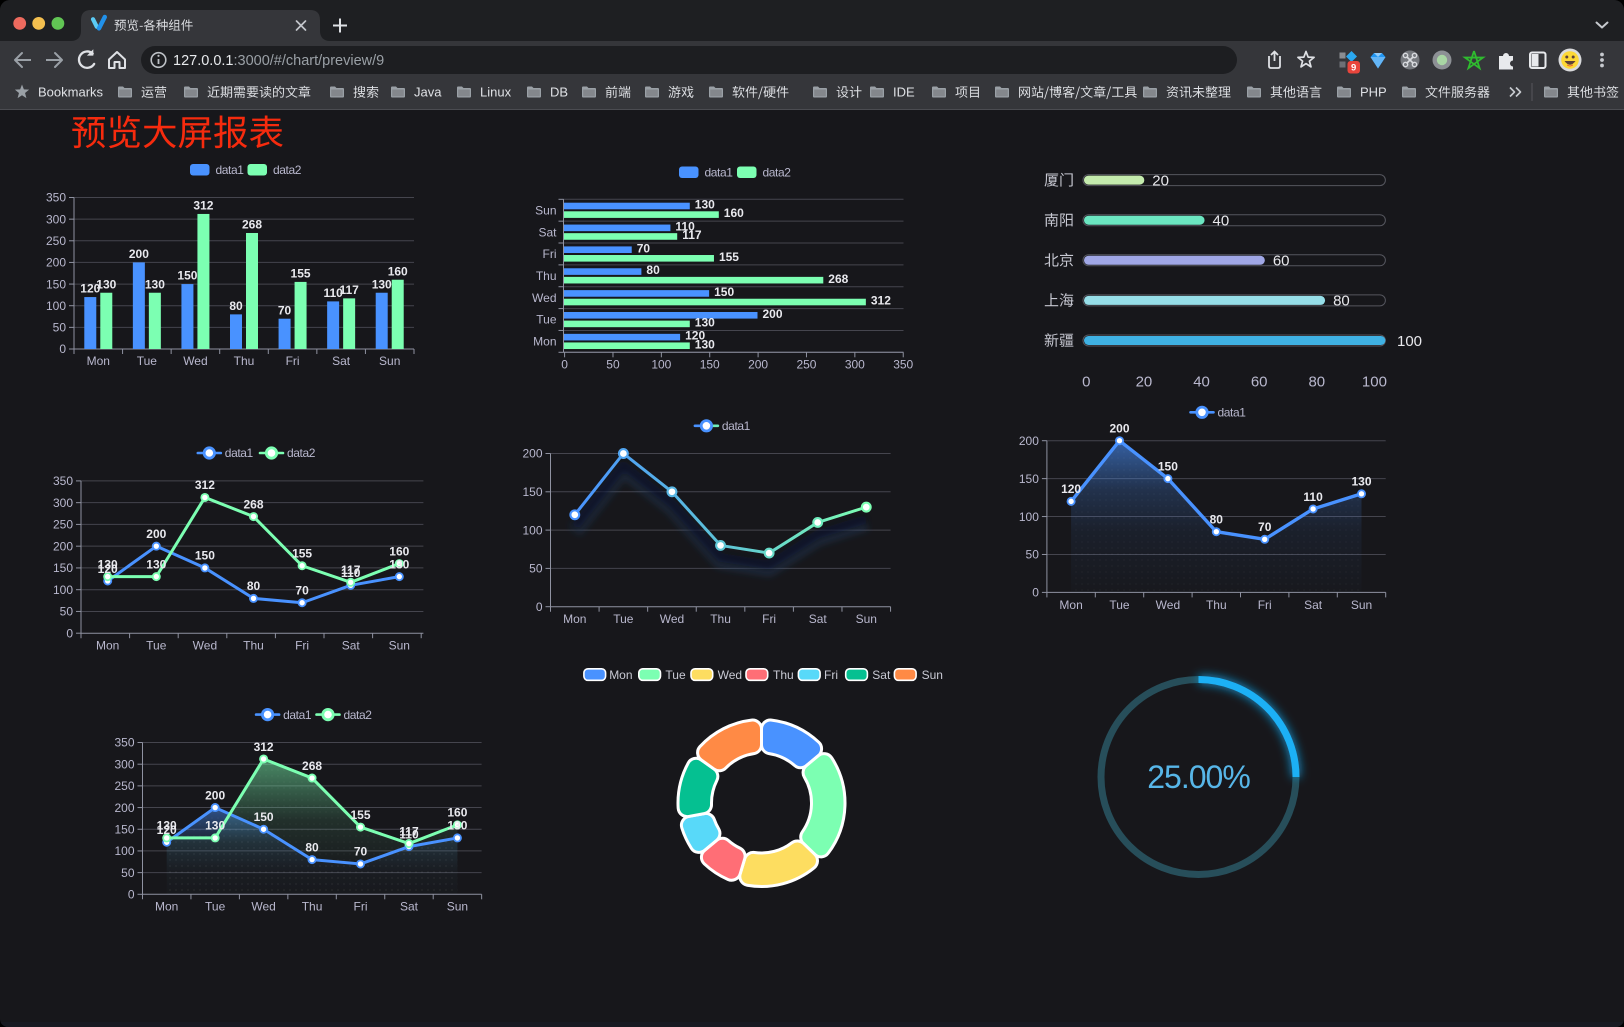 The height and width of the screenshot is (1027, 1624). Describe the element at coordinates (1198, 777) in the screenshot. I see `svg-text: 25.00%` at that location.